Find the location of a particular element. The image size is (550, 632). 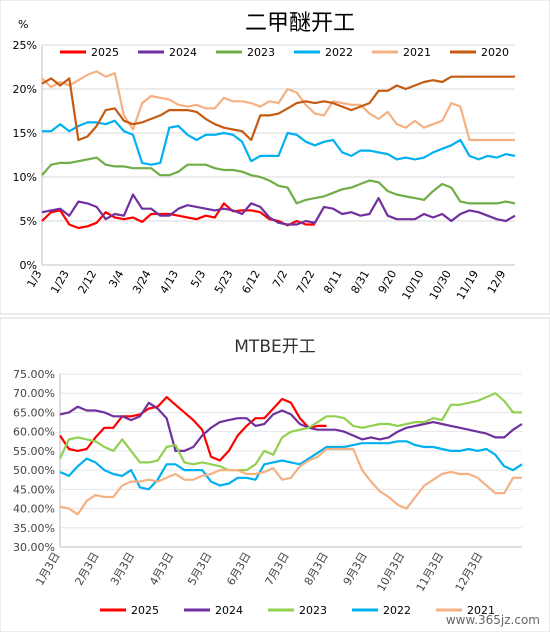

watermark-text: www.365jz.com is located at coordinates (493, 620).